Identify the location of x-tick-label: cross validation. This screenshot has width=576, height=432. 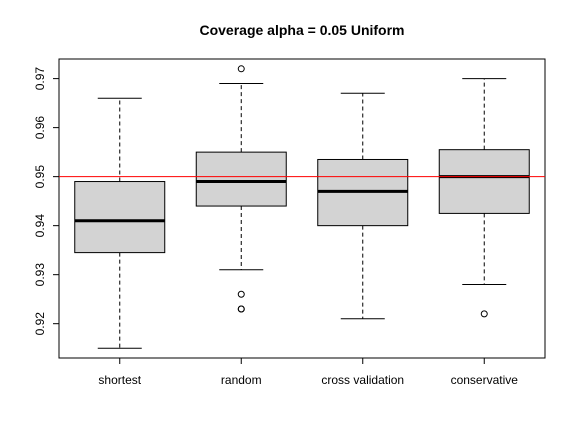
(362, 380).